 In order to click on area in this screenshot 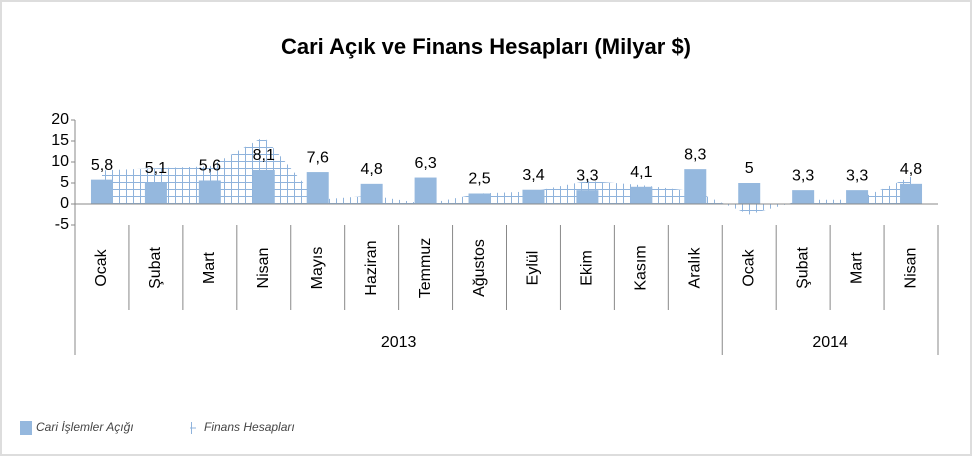, I will do `click(506, 175)`.